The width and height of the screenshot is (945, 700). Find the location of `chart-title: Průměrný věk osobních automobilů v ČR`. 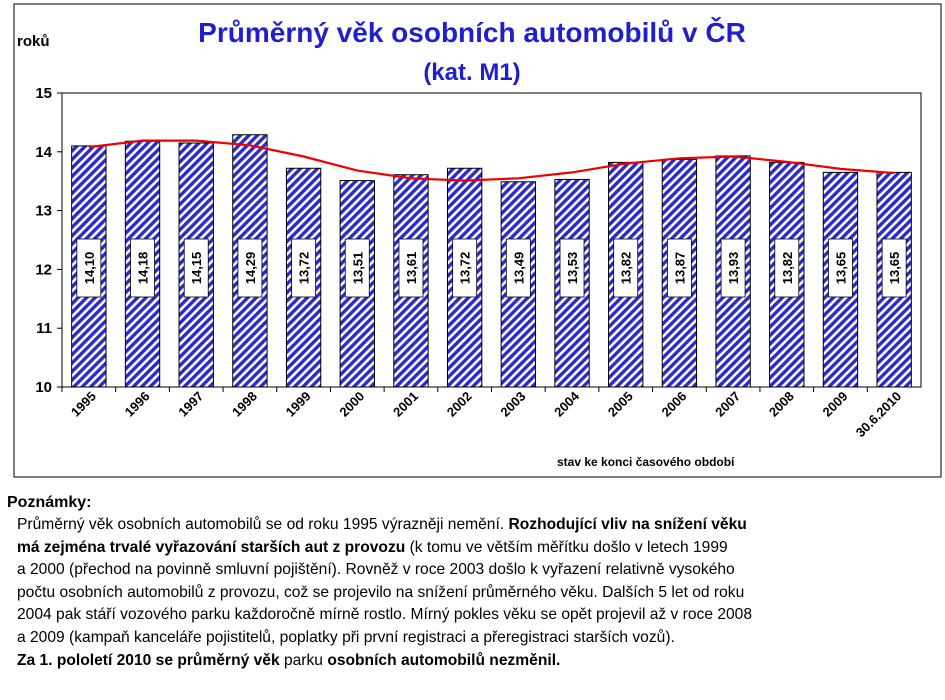

chart-title: Průměrný věk osobních automobilů v ČR is located at coordinates (472, 32).